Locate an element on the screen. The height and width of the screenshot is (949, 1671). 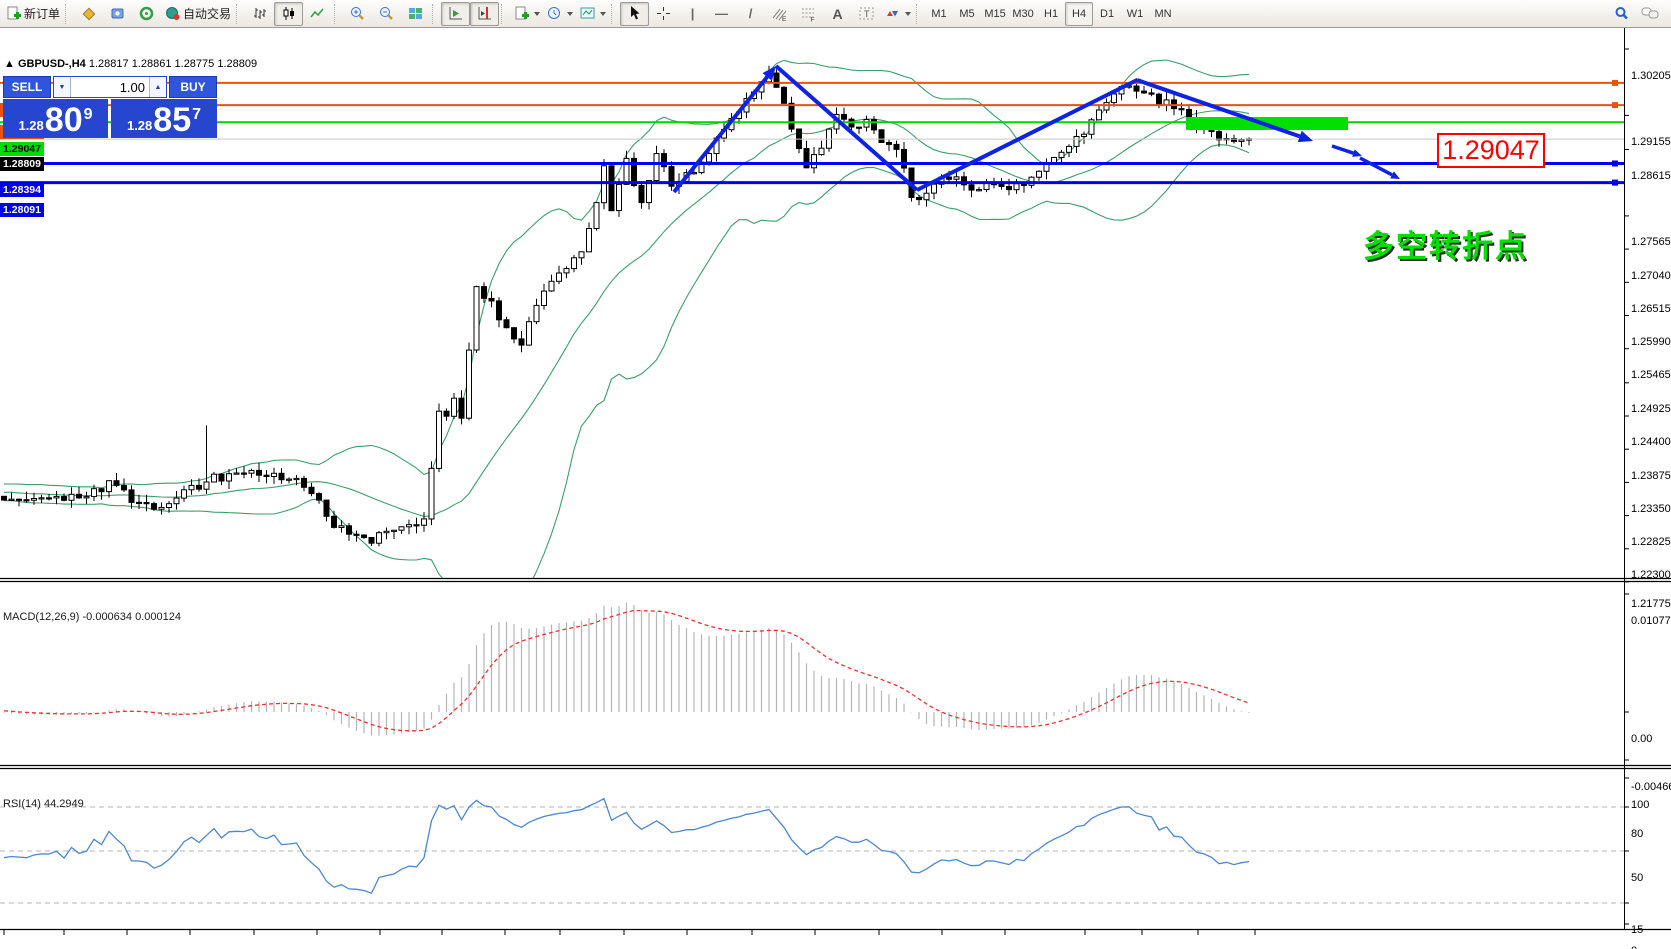
bar-low: 1.28775 is located at coordinates (194, 64).